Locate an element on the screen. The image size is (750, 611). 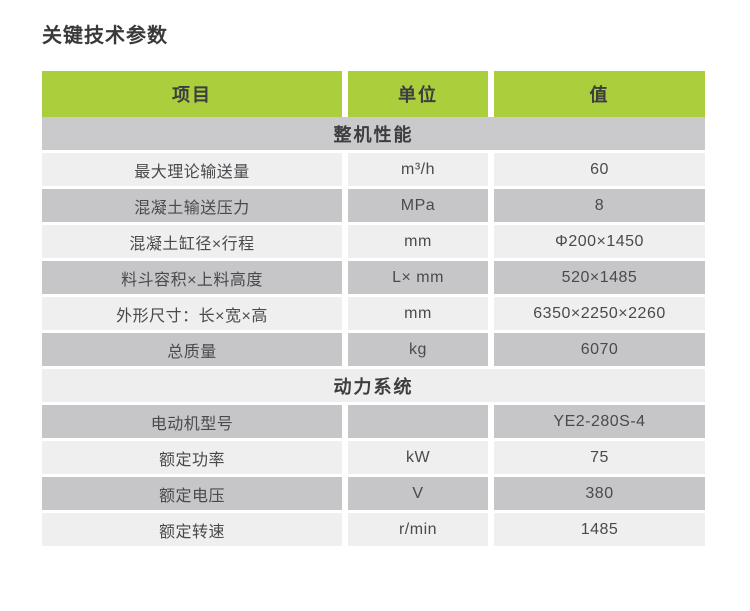
header-value: 值 is located at coordinates (599, 94).